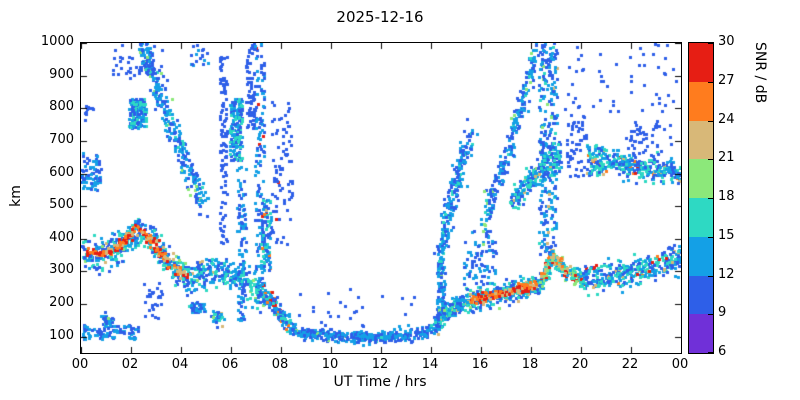  I want to click on x-axis-label: UT Time / hrs, so click(380, 382).